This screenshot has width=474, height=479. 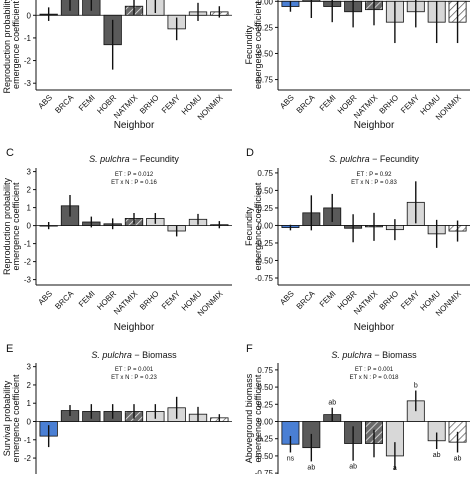 I want to click on panel-letter: F, so click(x=249, y=349).